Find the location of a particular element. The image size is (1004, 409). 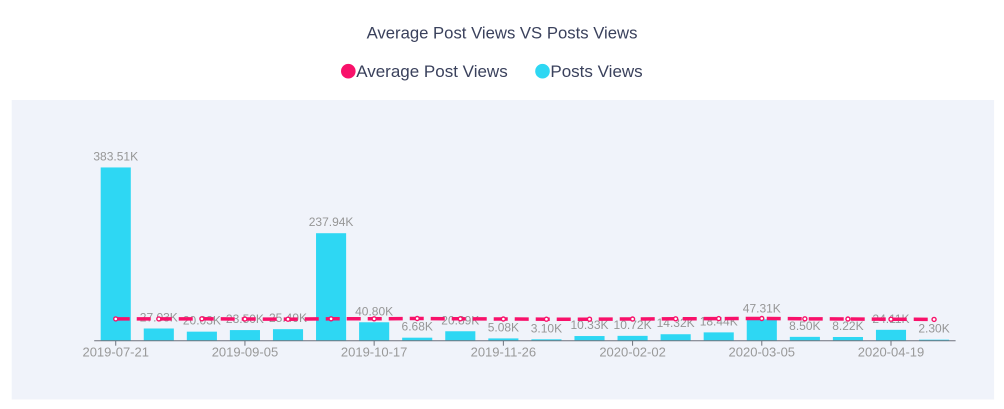

svg-text: 383.51K is located at coordinates (115, 156).